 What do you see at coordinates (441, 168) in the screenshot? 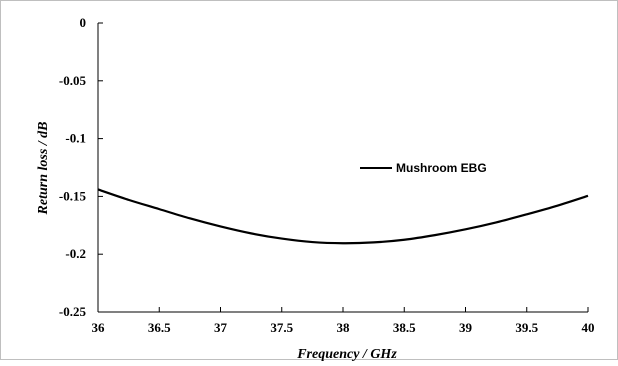
I see `legend-label-mushroom-ebg: Mushroom EBG` at bounding box center [441, 168].